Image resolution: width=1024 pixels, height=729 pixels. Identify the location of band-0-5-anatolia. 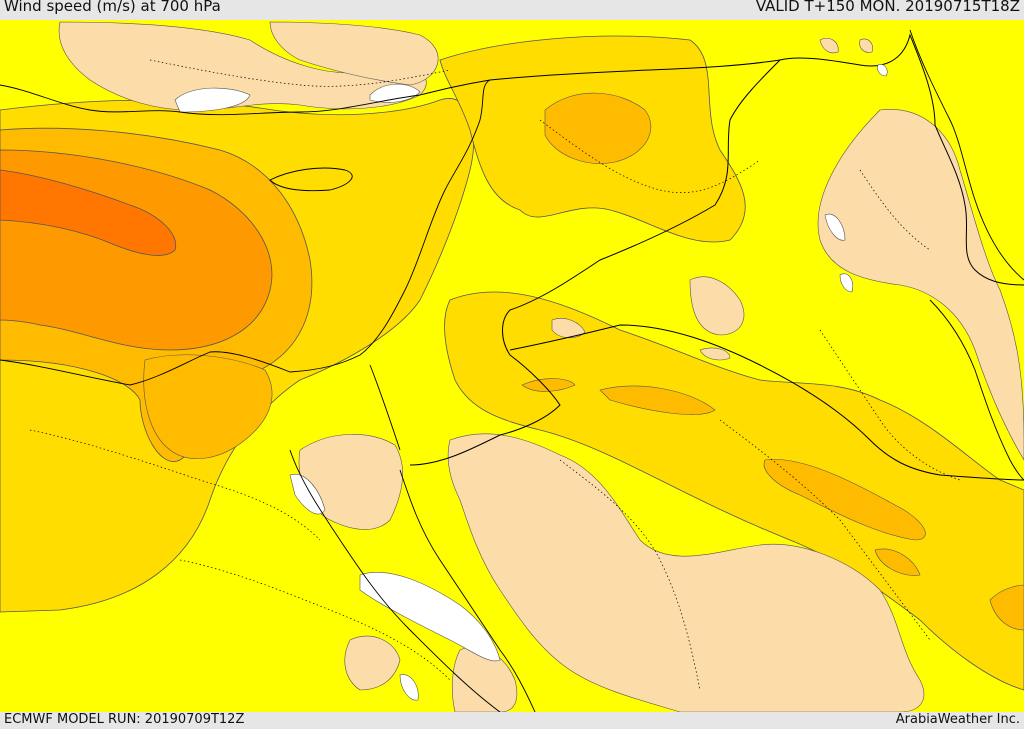
(395, 93).